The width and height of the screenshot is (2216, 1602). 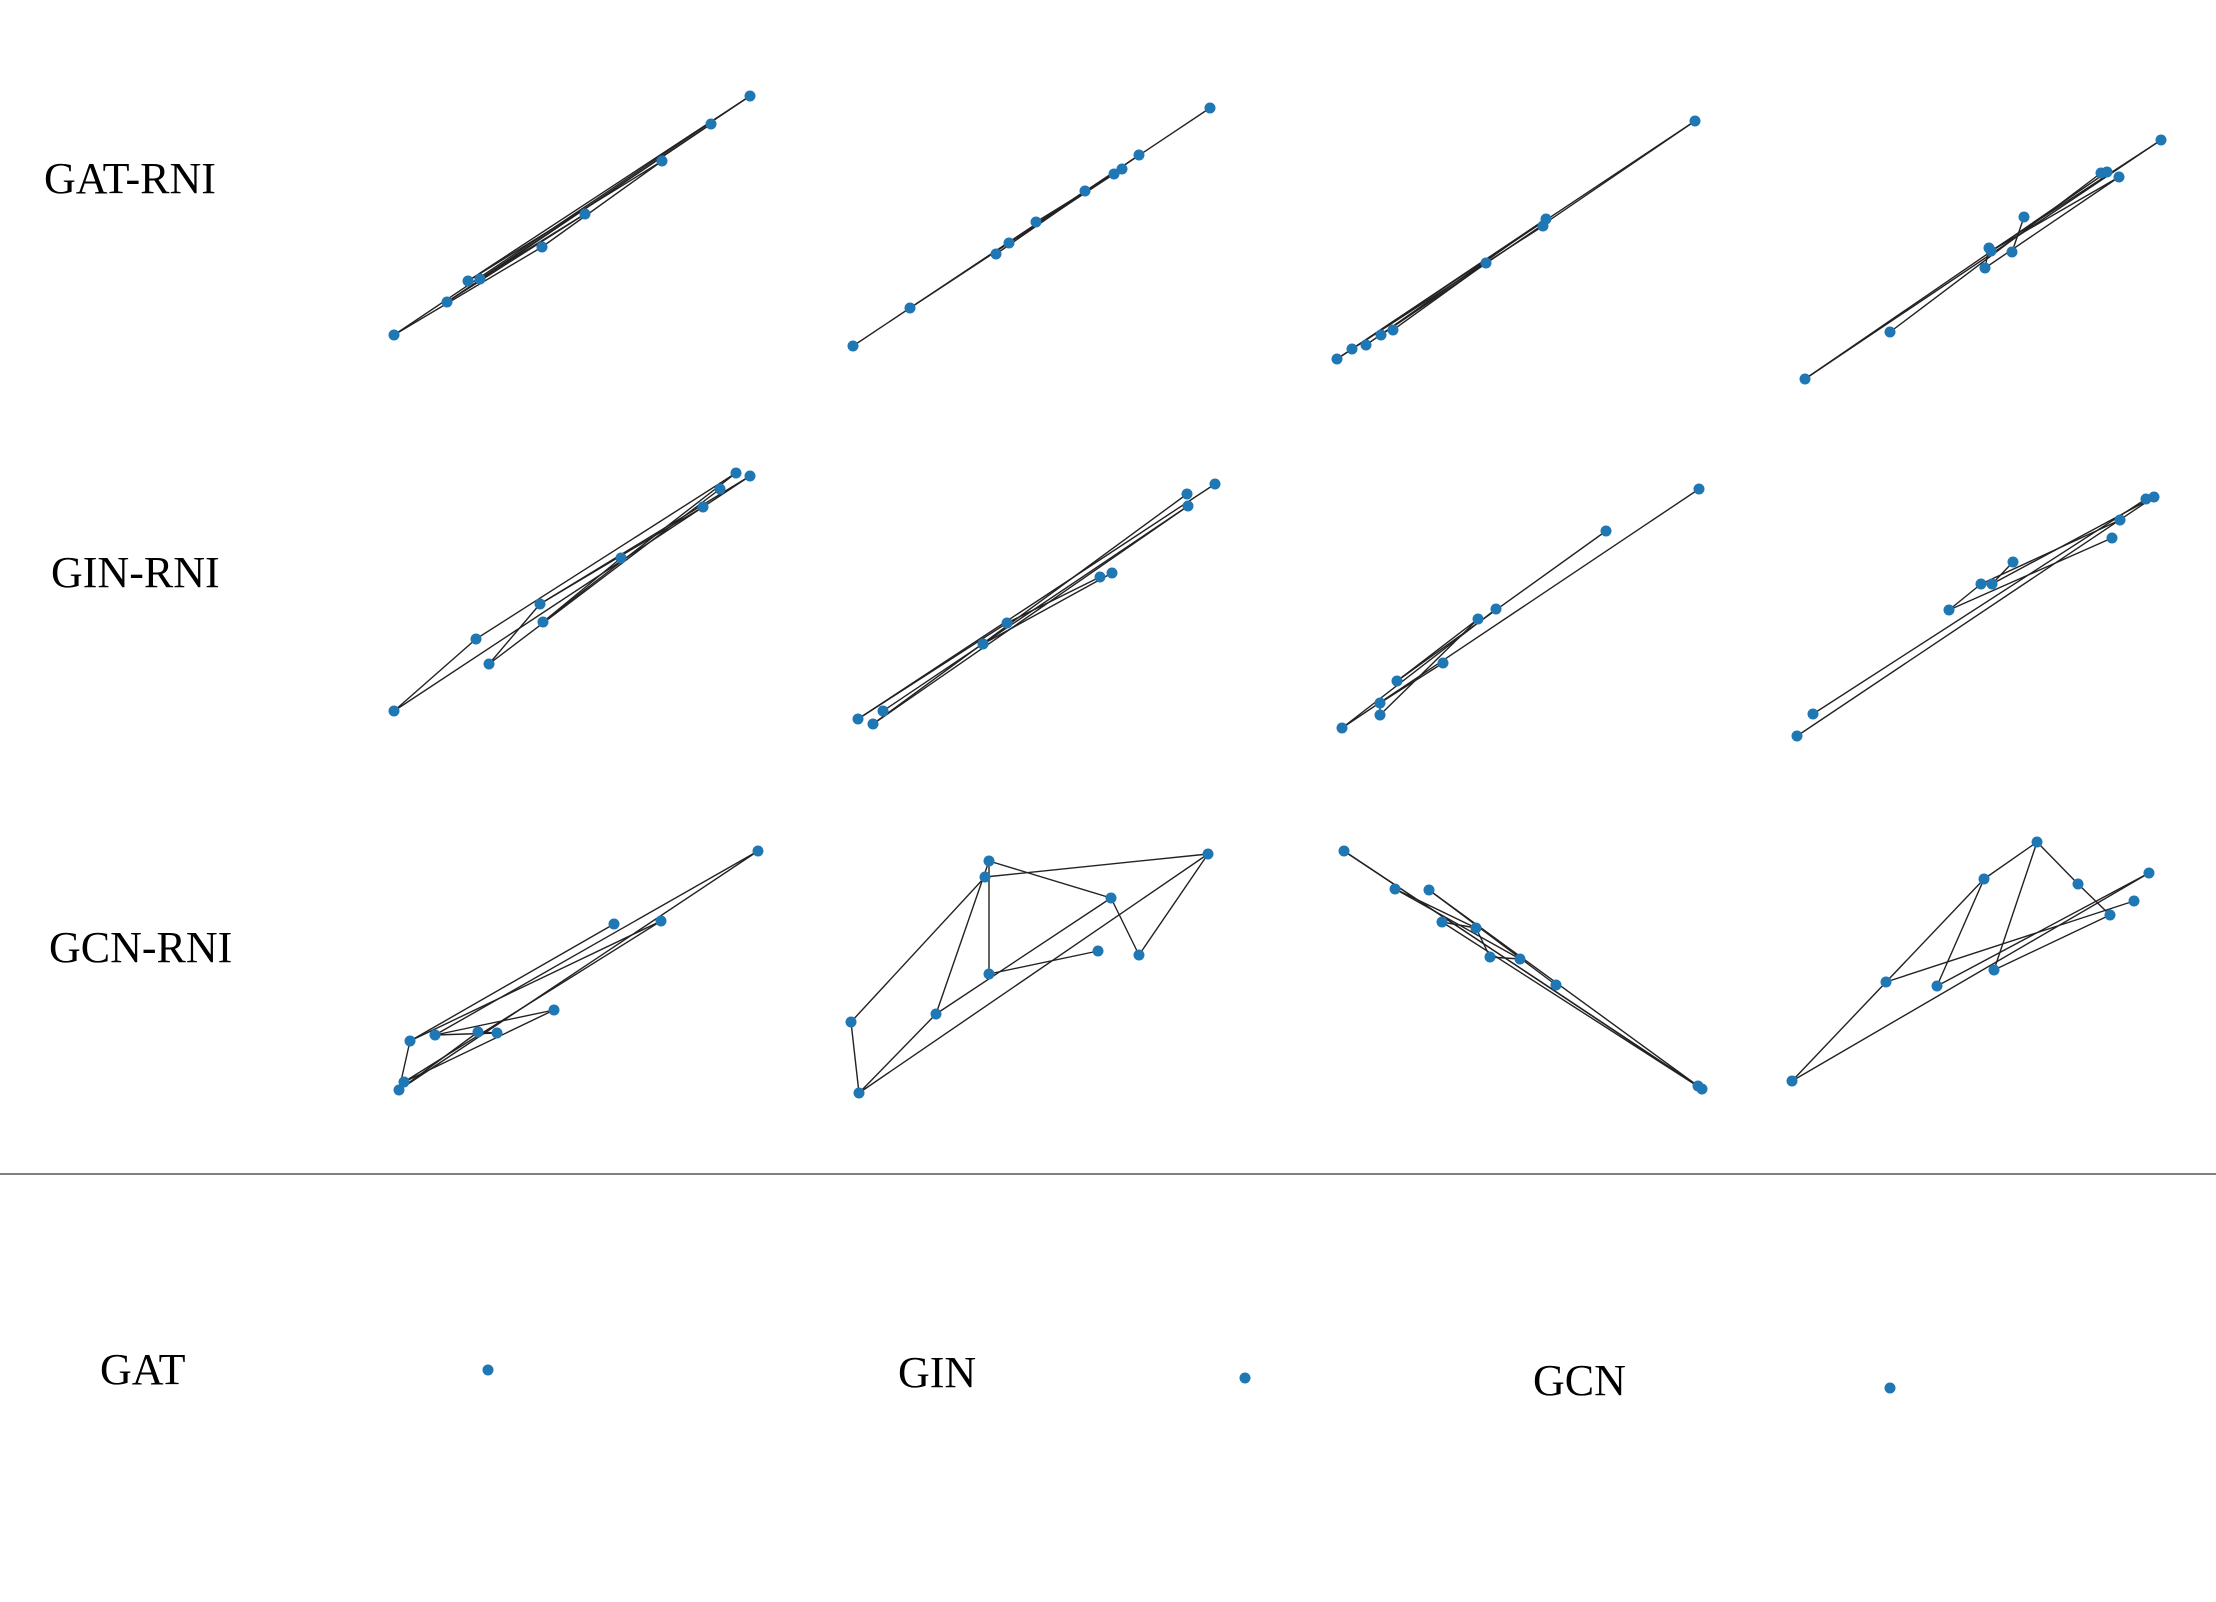 I want to click on row-label-gin-rni: GIN-RNI, so click(x=135, y=572).